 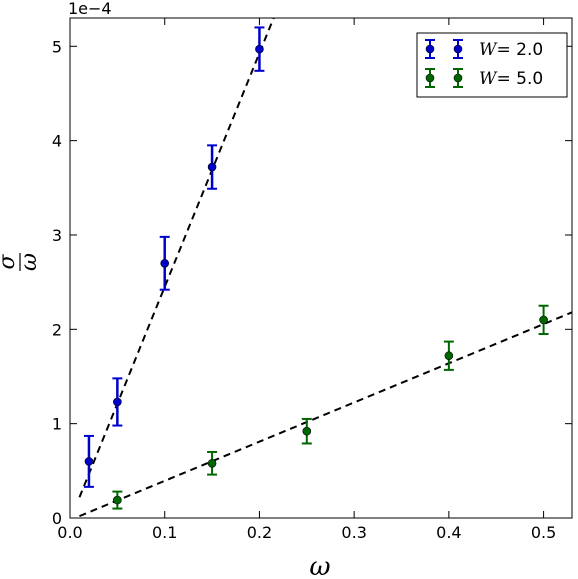 I want to click on x-tick-label: 0.5, so click(x=543, y=532).